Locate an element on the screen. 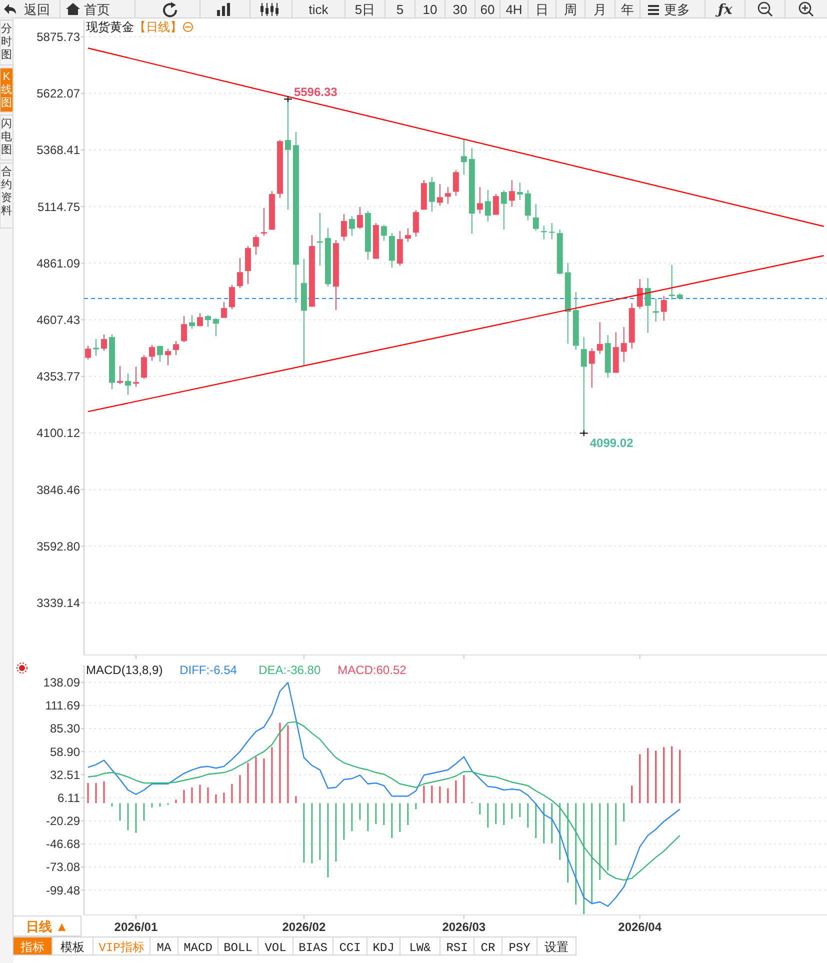 The height and width of the screenshot is (963, 827). y-tick-label: -46.68 is located at coordinates (63, 844).